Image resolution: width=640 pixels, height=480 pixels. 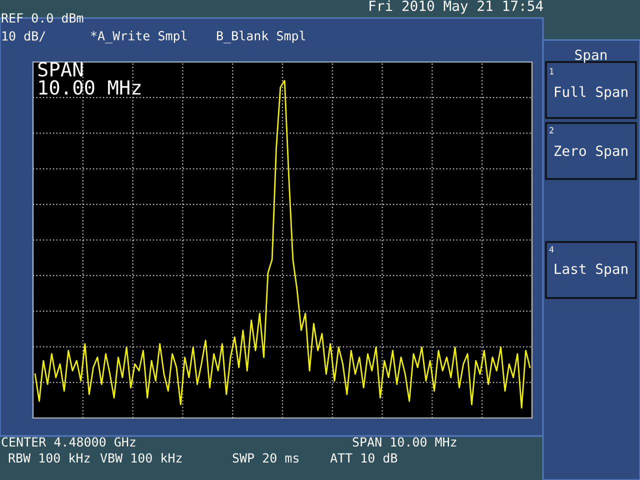 I want to click on text: Full Span, so click(x=591, y=93).